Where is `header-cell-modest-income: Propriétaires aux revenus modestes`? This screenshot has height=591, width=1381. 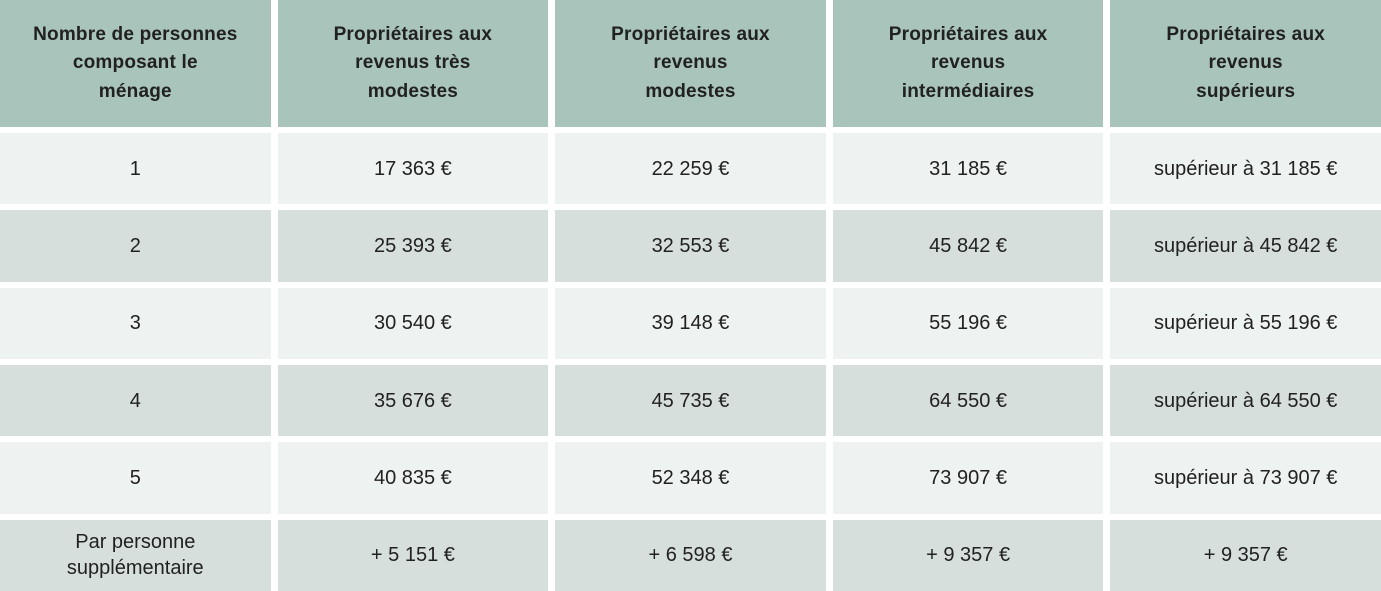 header-cell-modest-income: Propriétaires aux revenus modestes is located at coordinates (690, 63).